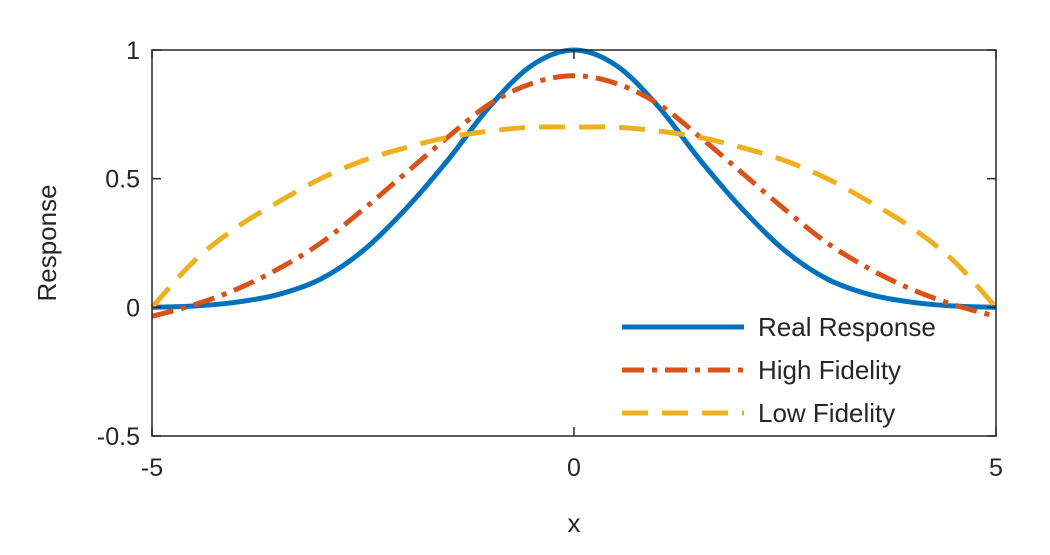 This screenshot has height=555, width=1050. I want to click on x-tick-label: 5, so click(996, 468).